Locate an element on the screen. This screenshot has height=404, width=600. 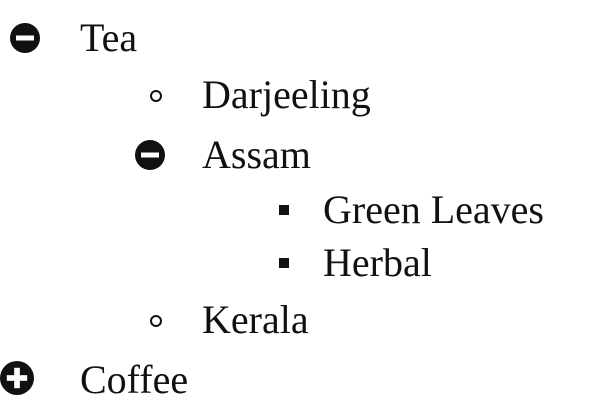
tree-item-coffee: Coffee is located at coordinates (125, 379).